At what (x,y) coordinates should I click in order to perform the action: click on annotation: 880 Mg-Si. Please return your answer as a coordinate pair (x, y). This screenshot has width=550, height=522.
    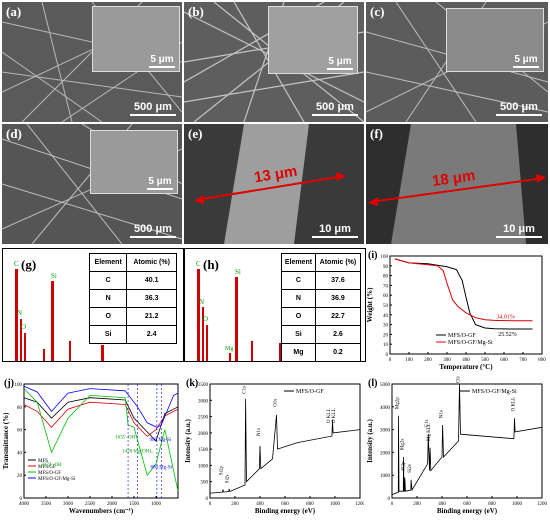
    Looking at the image, I should click on (162, 467).